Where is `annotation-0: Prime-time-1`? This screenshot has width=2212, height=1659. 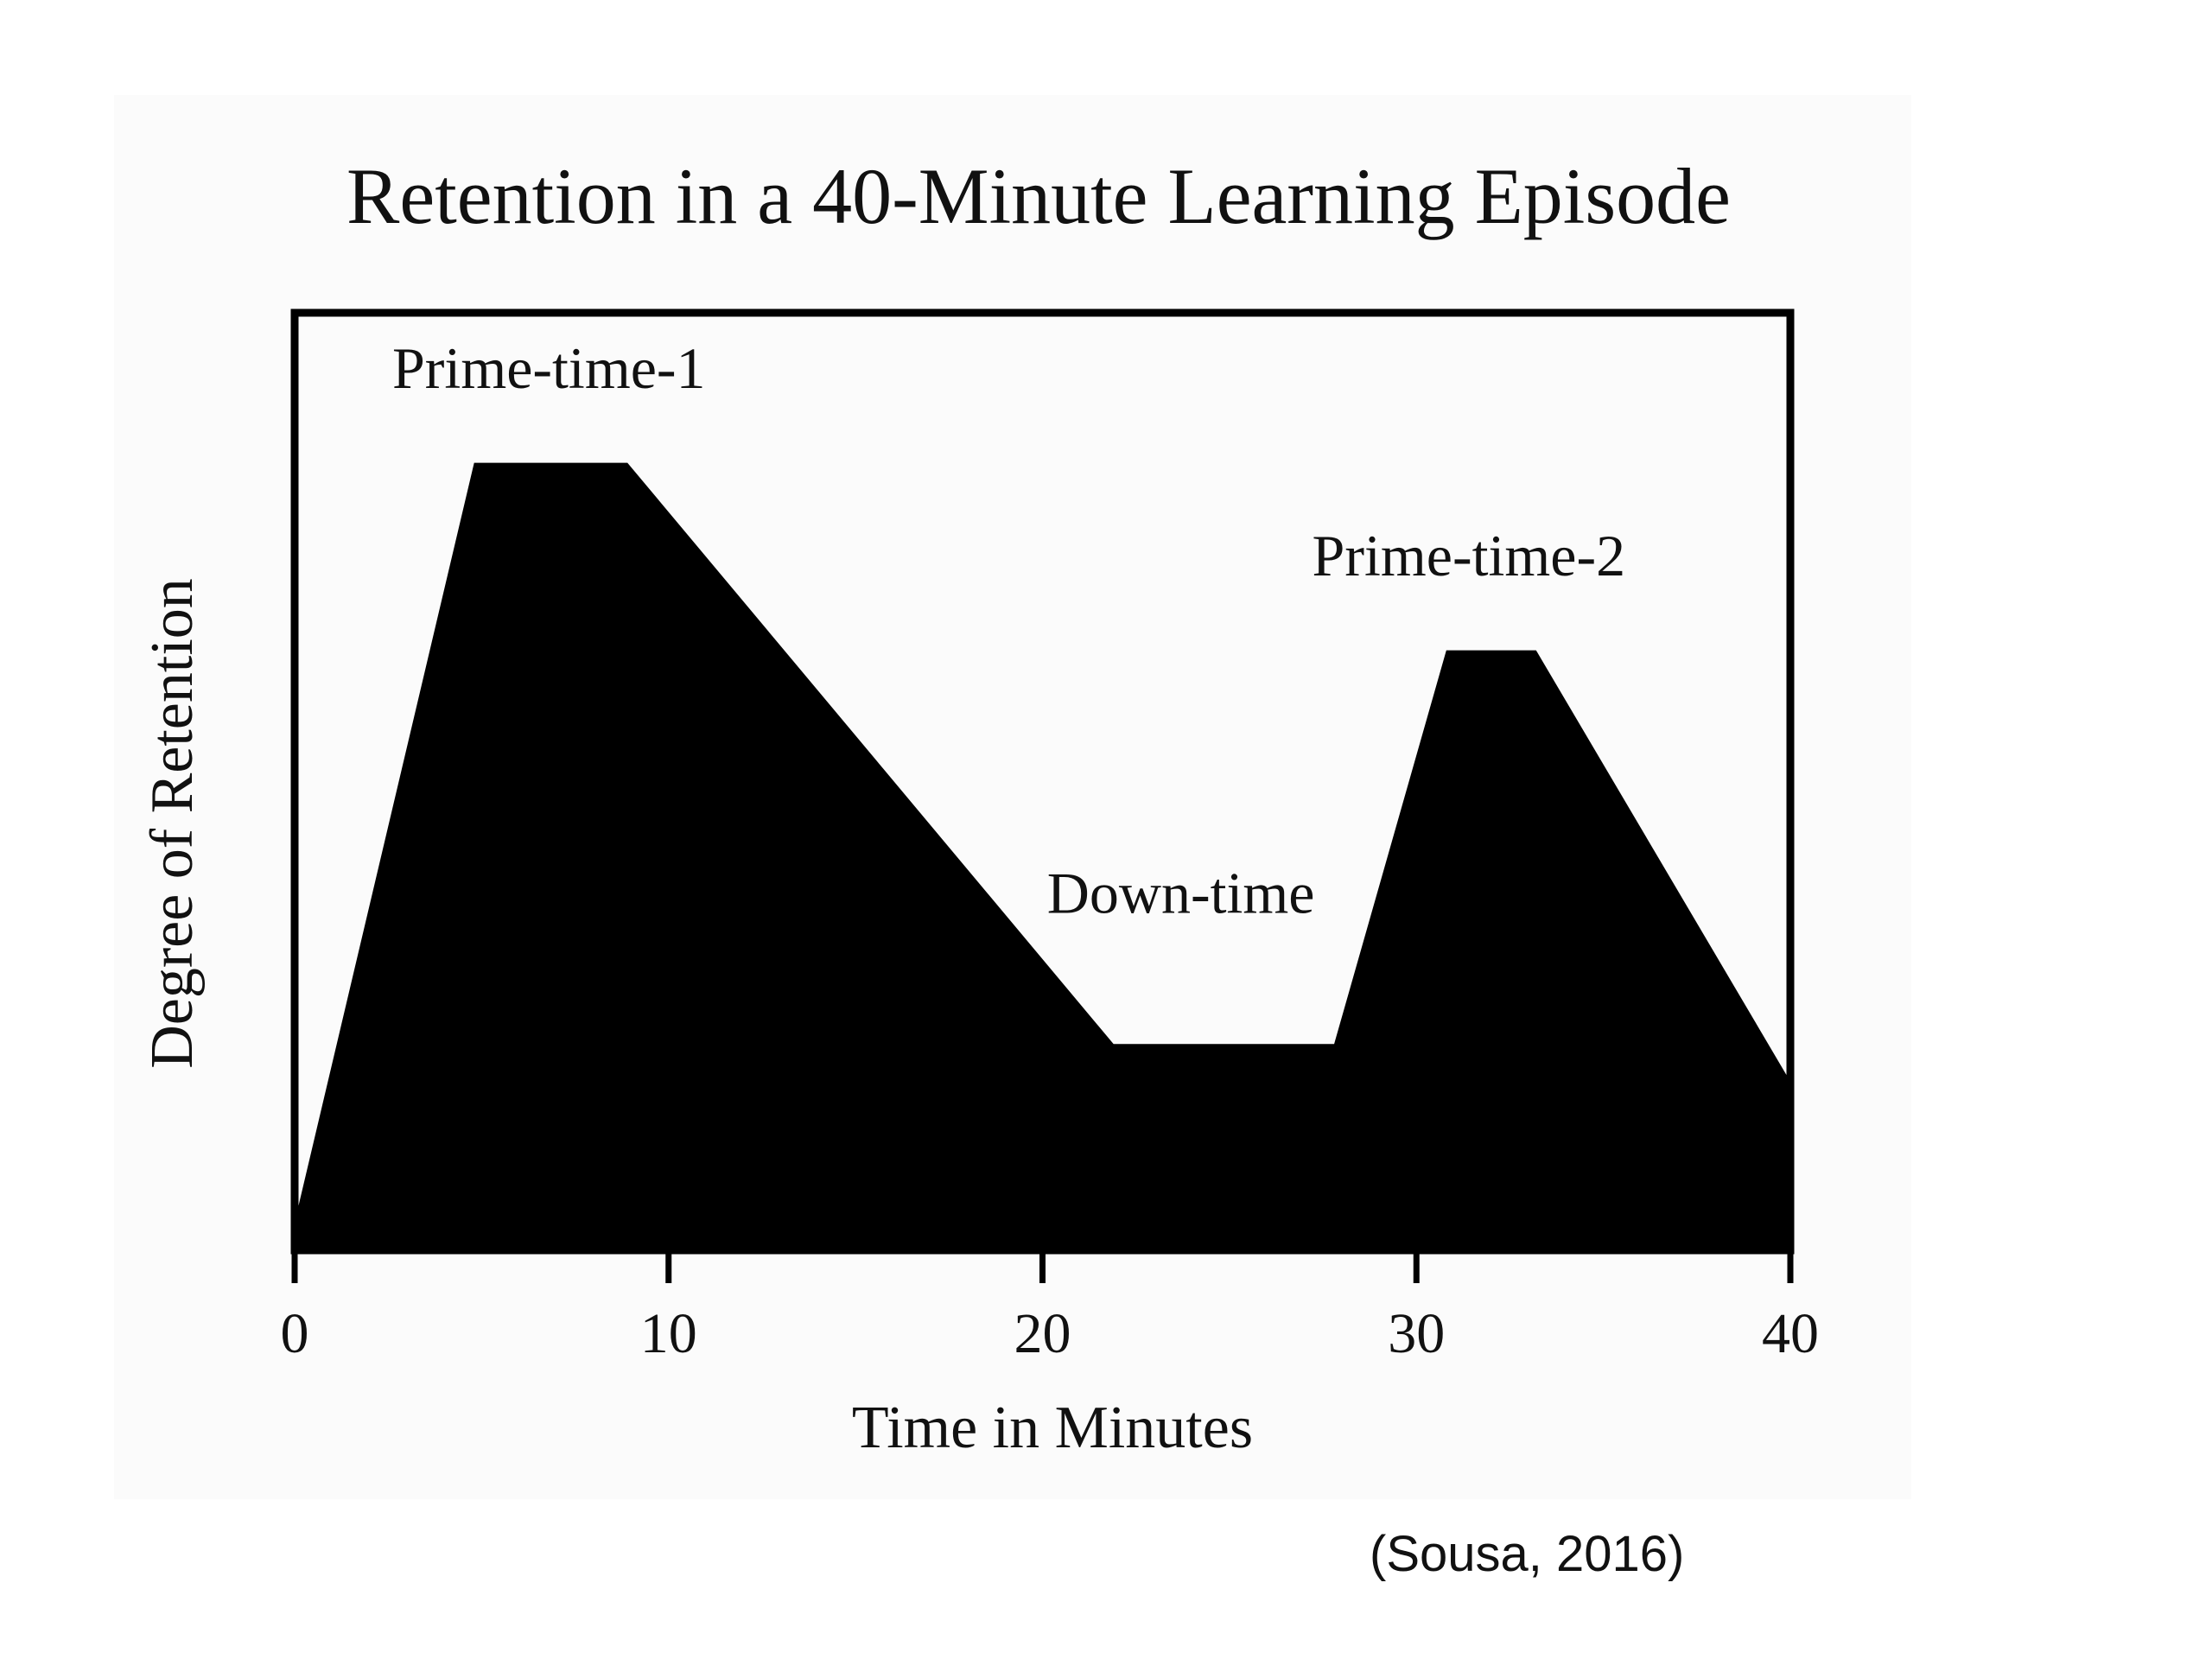
annotation-0: Prime-time-1 is located at coordinates (549, 368).